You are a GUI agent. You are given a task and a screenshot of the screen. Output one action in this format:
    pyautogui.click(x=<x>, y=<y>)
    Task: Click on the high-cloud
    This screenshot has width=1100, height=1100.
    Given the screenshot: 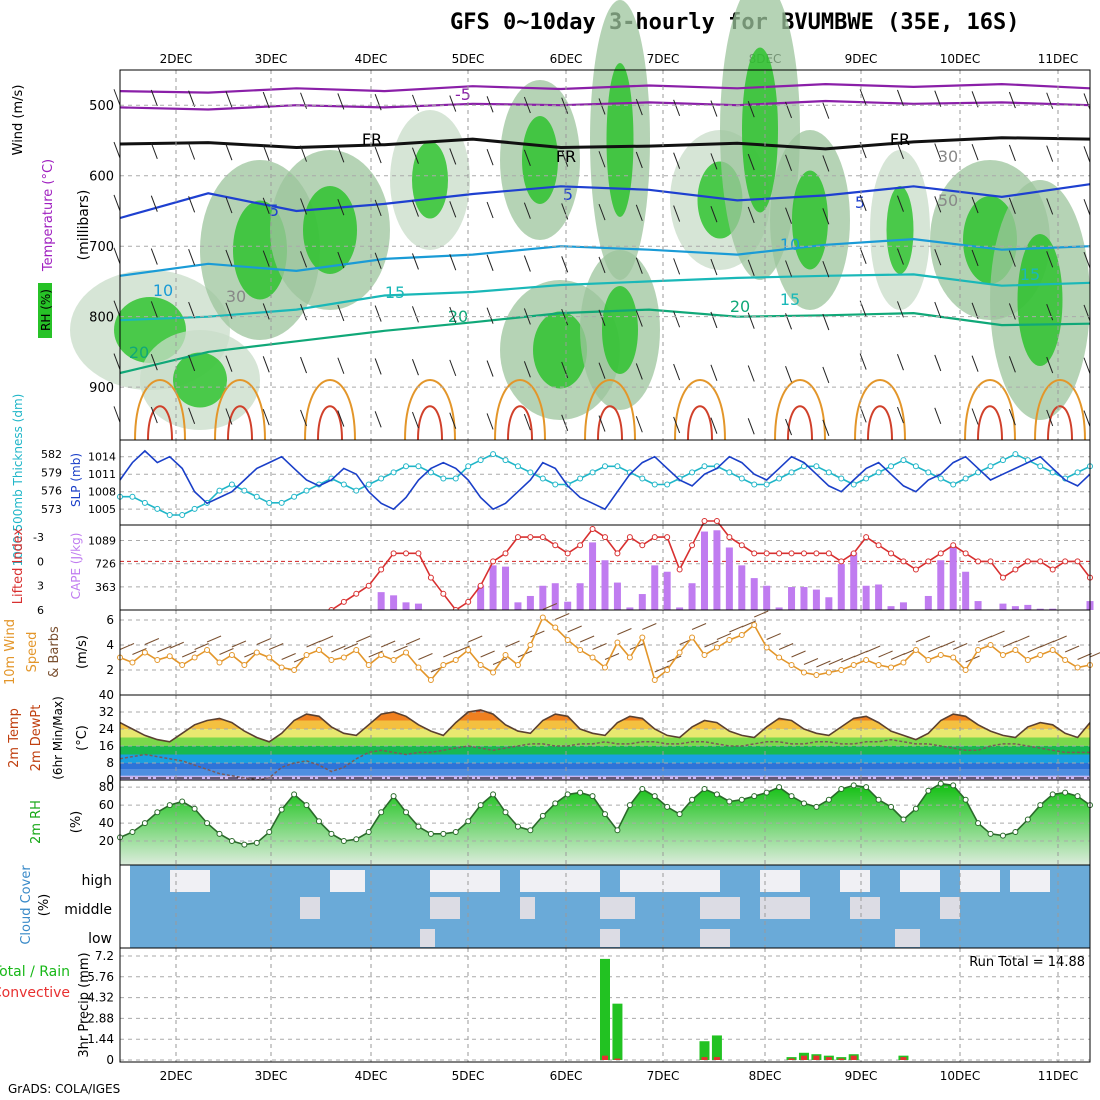 What is the action you would take?
    pyautogui.click(x=780, y=881)
    